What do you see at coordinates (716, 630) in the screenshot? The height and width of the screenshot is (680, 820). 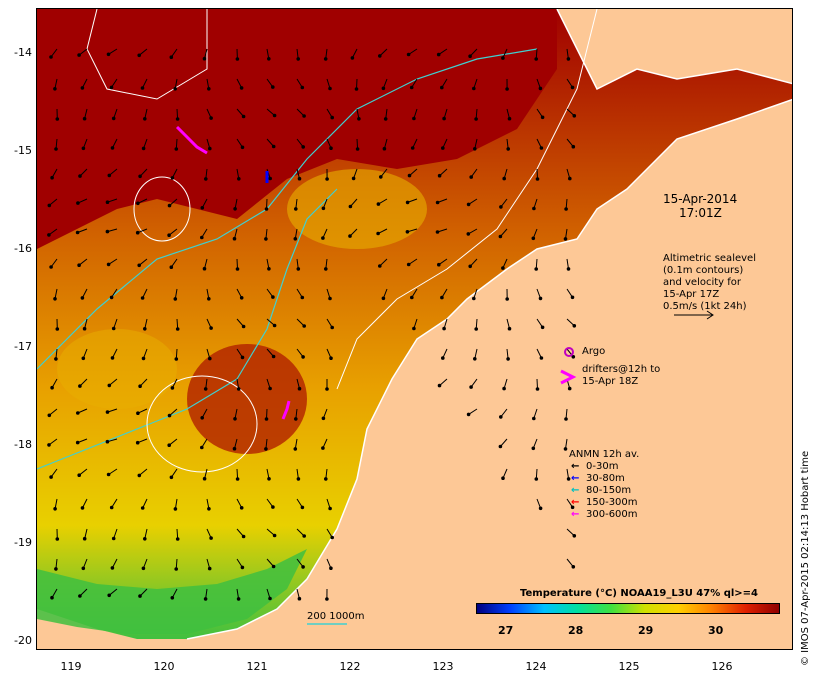 I see `colorbar-tick-label: 30` at bounding box center [716, 630].